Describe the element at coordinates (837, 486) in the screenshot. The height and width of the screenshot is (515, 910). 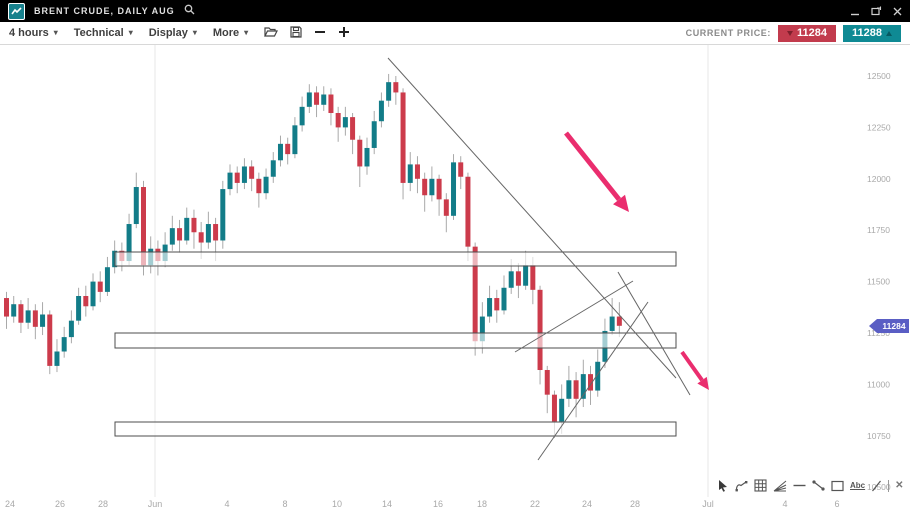
I see `rectangle-tool-icon` at that location.